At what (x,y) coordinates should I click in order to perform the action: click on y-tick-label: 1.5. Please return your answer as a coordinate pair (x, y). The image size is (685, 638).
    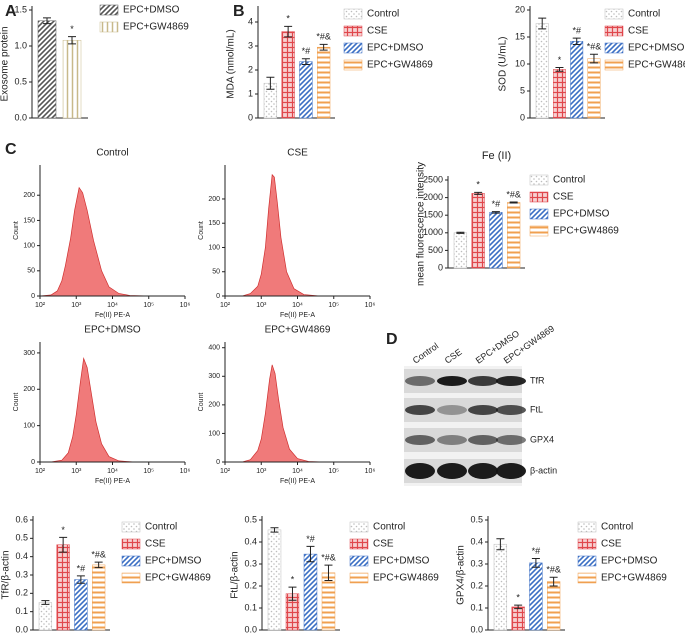
    Looking at the image, I should click on (20, 9).